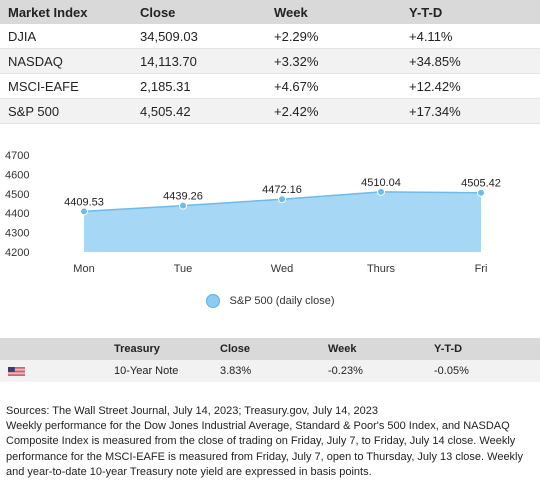 The image size is (540, 485). Describe the element at coordinates (17, 234) in the screenshot. I see `y-tick-label: 4300` at that location.